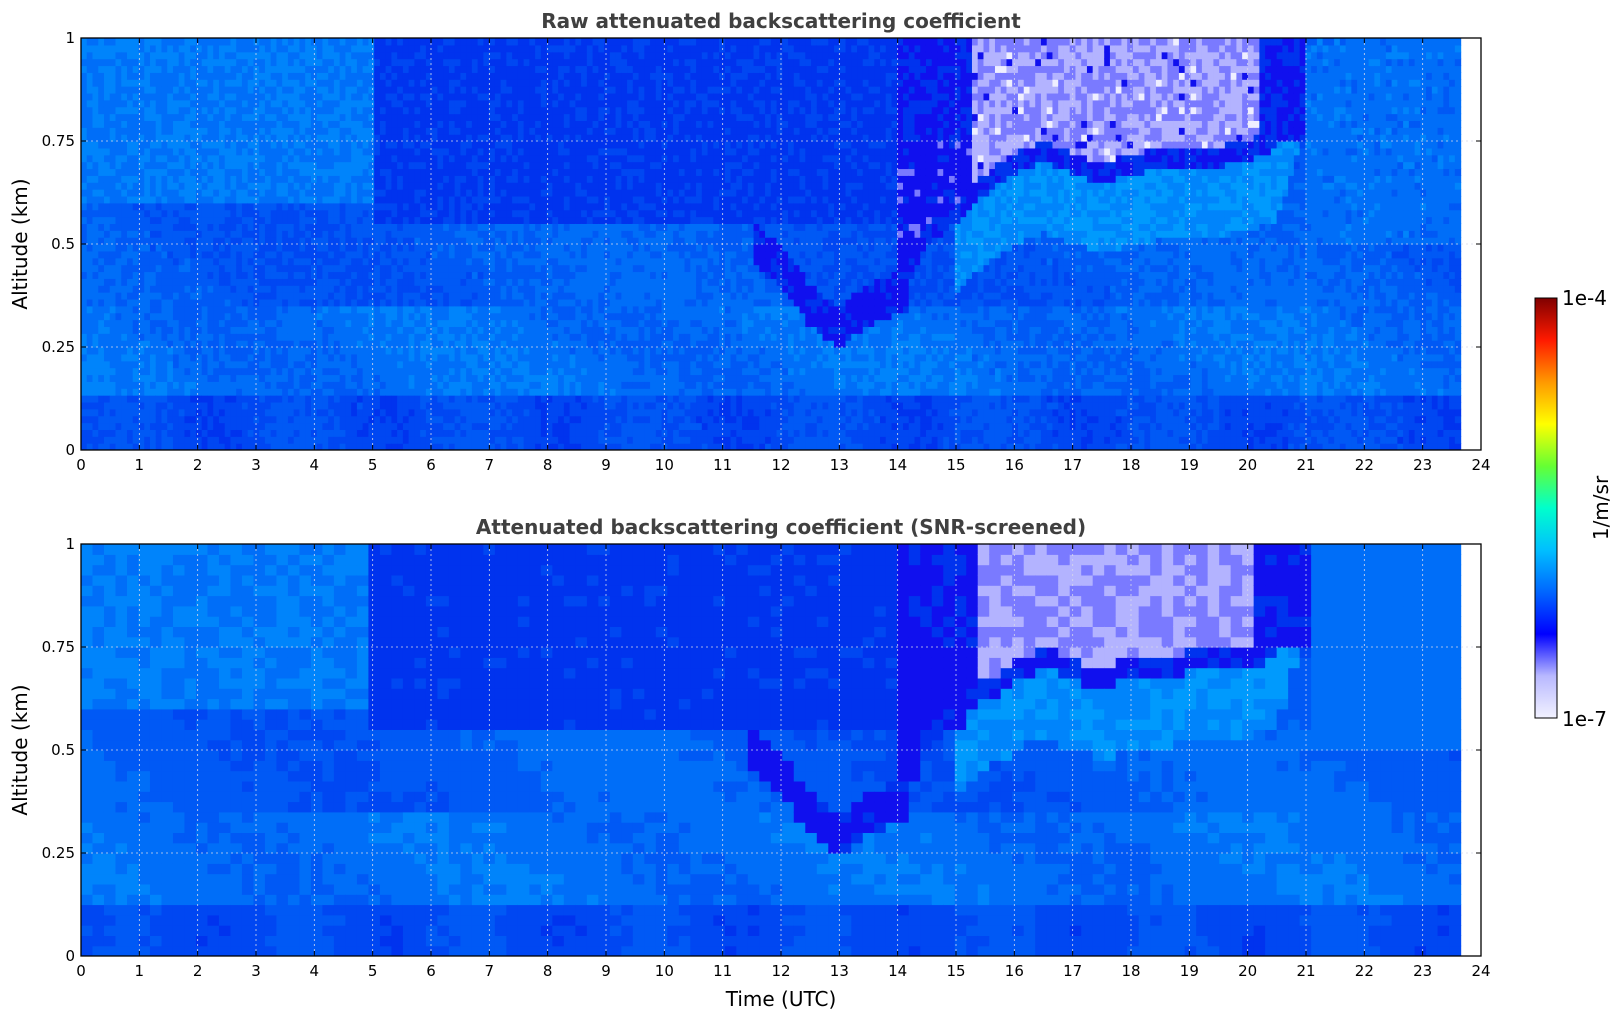 This screenshot has width=1621, height=1020. I want to click on colorbar: 1e-4 1e-7 1/m/sr, so click(1573, 508).